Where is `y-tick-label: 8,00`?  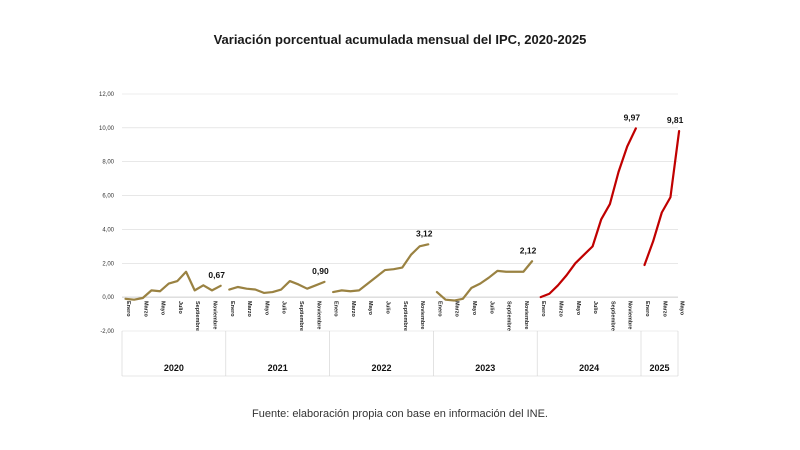
y-tick-label: 8,00 is located at coordinates (108, 163).